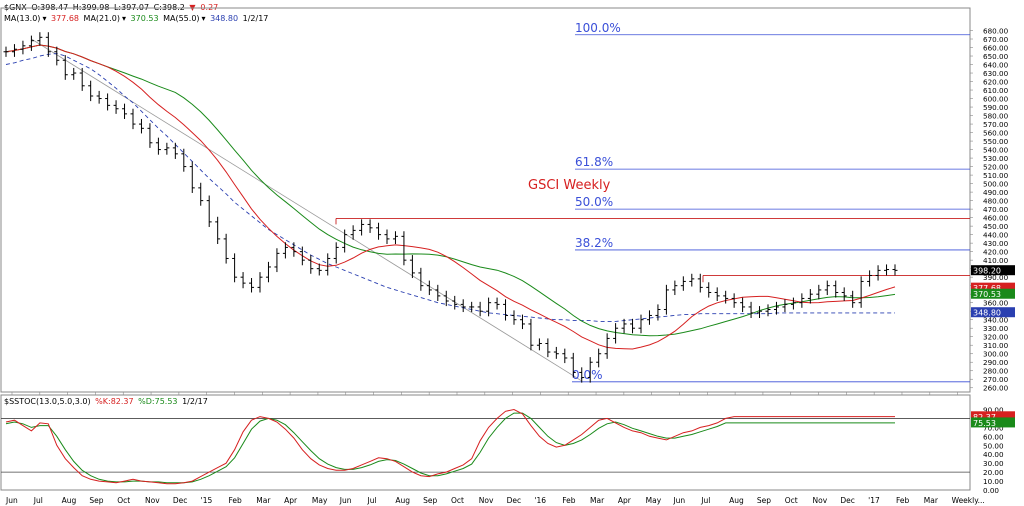  Describe the element at coordinates (996, 379) in the screenshot. I see `price-tick-label: 270.00` at that location.